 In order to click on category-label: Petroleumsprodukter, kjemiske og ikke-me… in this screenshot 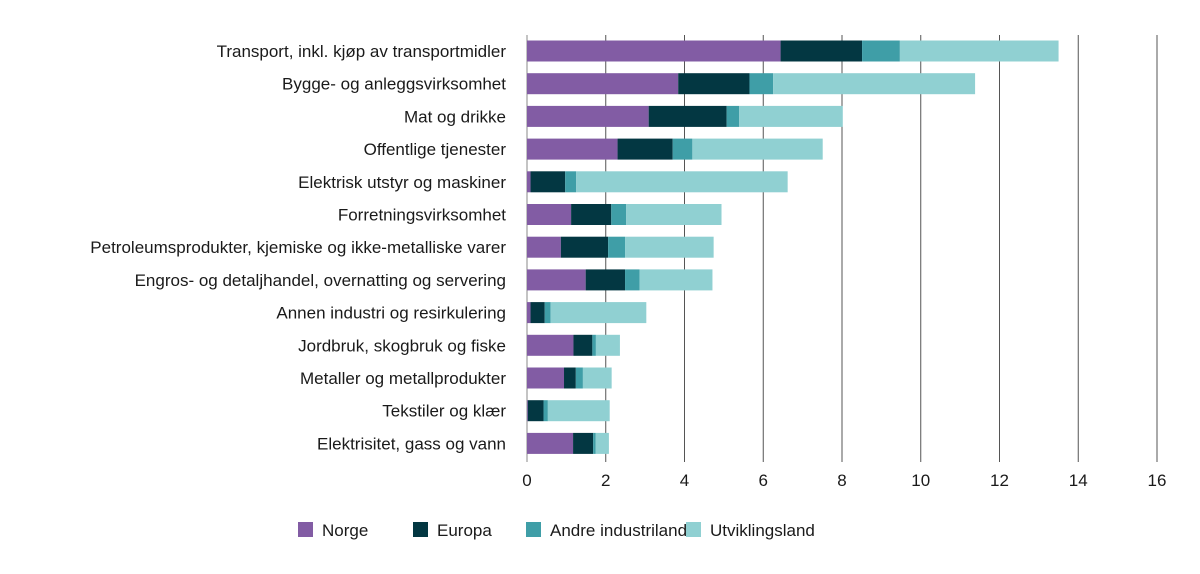, I will do `click(298, 247)`.